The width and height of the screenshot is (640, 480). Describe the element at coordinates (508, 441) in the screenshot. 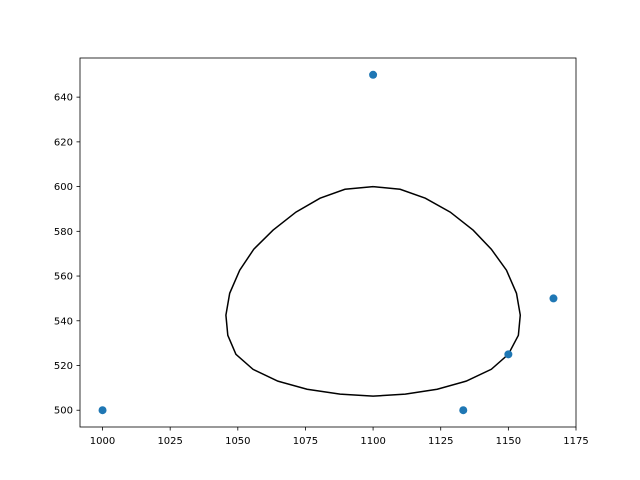

I see `x-tick-label: 1150` at that location.